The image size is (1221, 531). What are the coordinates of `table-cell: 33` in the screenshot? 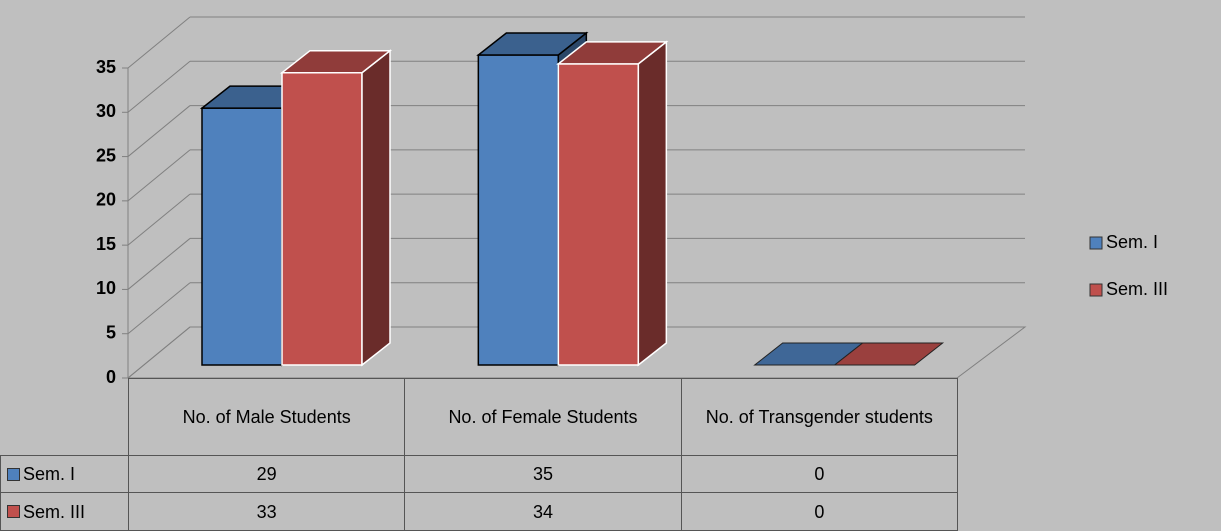 It's located at (267, 511).